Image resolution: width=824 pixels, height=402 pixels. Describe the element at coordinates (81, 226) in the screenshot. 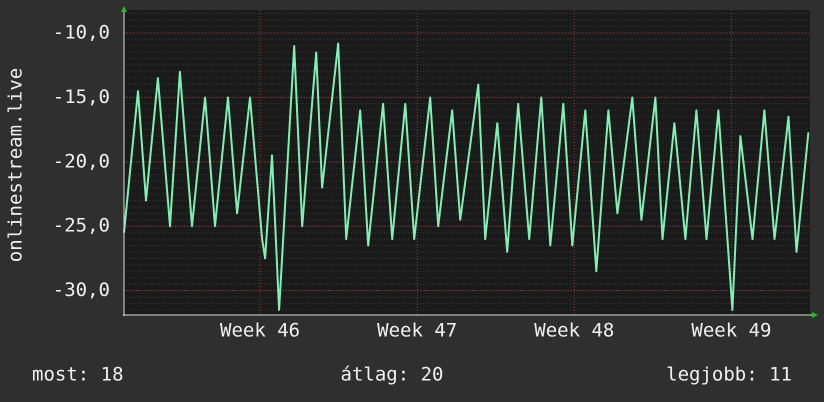

I see `y-tick-label: -25,0` at that location.